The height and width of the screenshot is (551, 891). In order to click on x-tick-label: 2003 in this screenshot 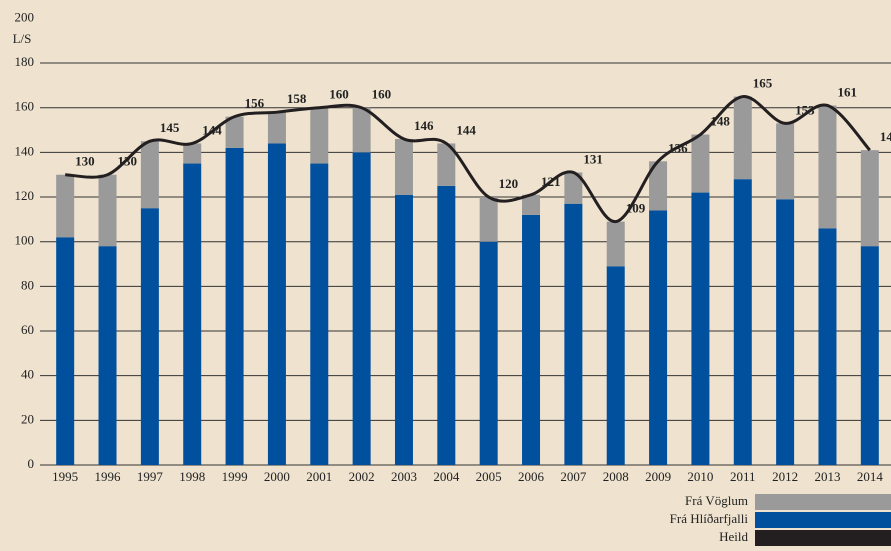, I will do `click(404, 476)`.